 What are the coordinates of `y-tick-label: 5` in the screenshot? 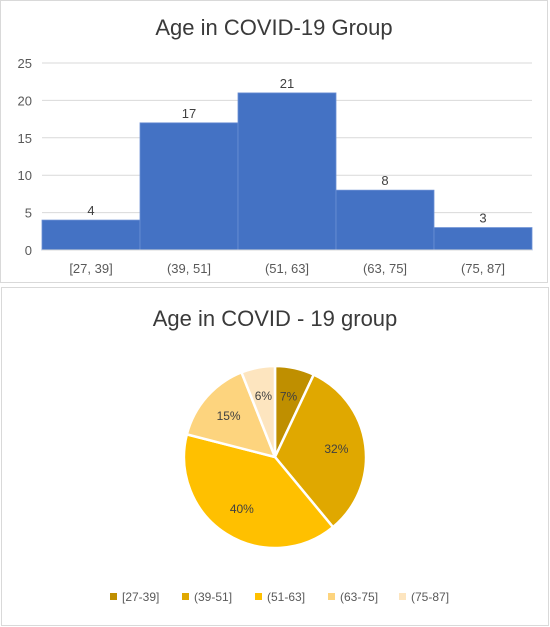 It's located at (28, 213).